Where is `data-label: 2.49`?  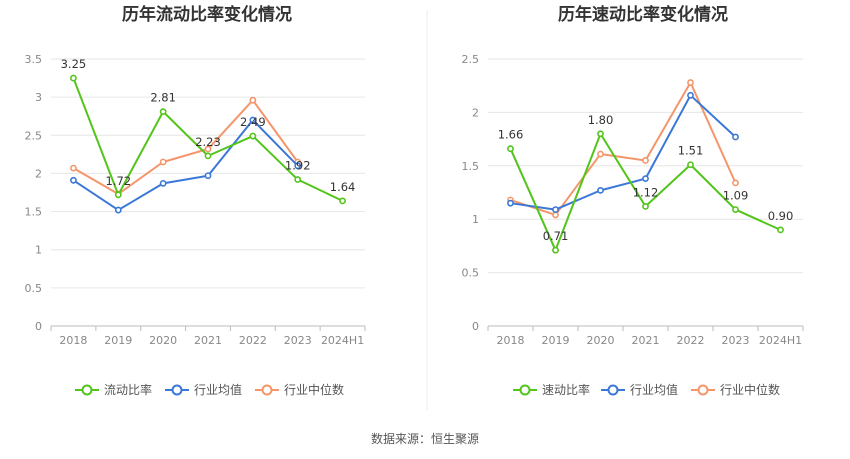
data-label: 2.49 is located at coordinates (253, 122).